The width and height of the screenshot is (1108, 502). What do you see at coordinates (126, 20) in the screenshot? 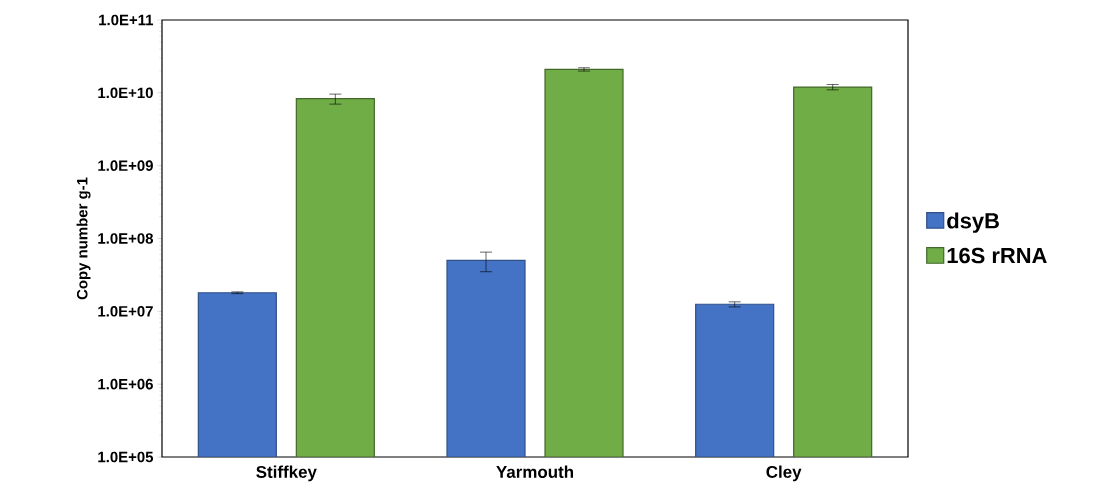
I see `y-tick-label: 1.0E+11` at bounding box center [126, 20].